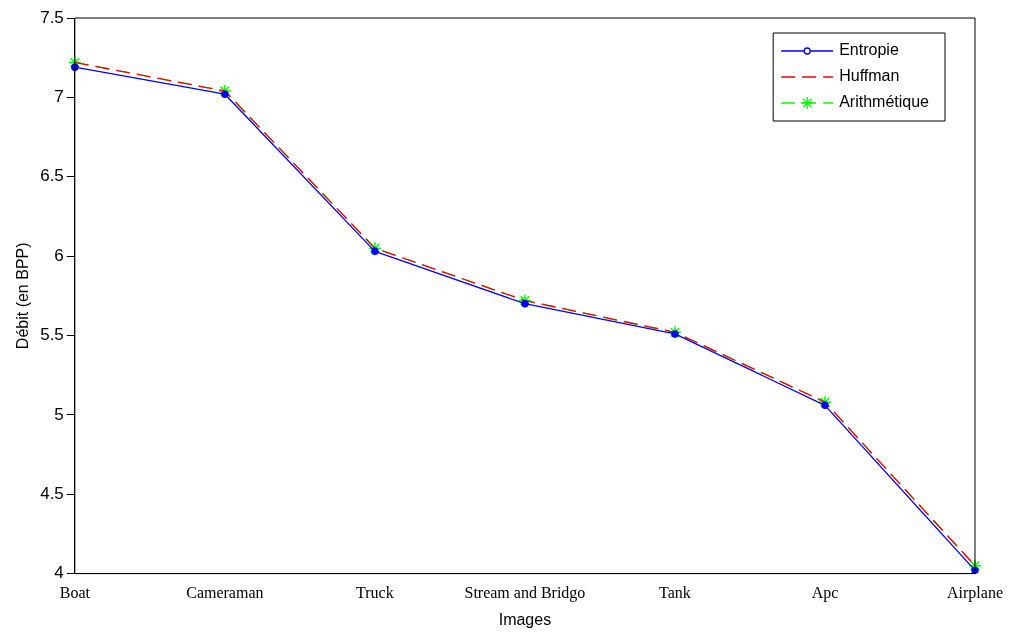 This screenshot has width=1015, height=644. Describe the element at coordinates (52, 493) in the screenshot. I see `y-tick-label: 4.5` at that location.